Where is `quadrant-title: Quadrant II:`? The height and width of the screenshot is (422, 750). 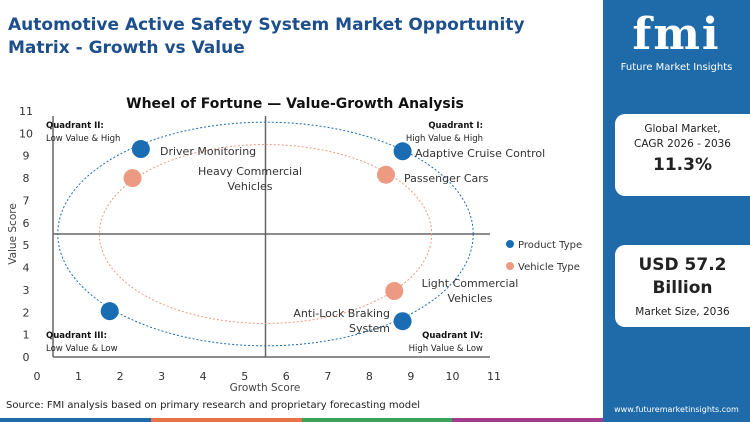
quadrant-title: Quadrant II: is located at coordinates (75, 126).